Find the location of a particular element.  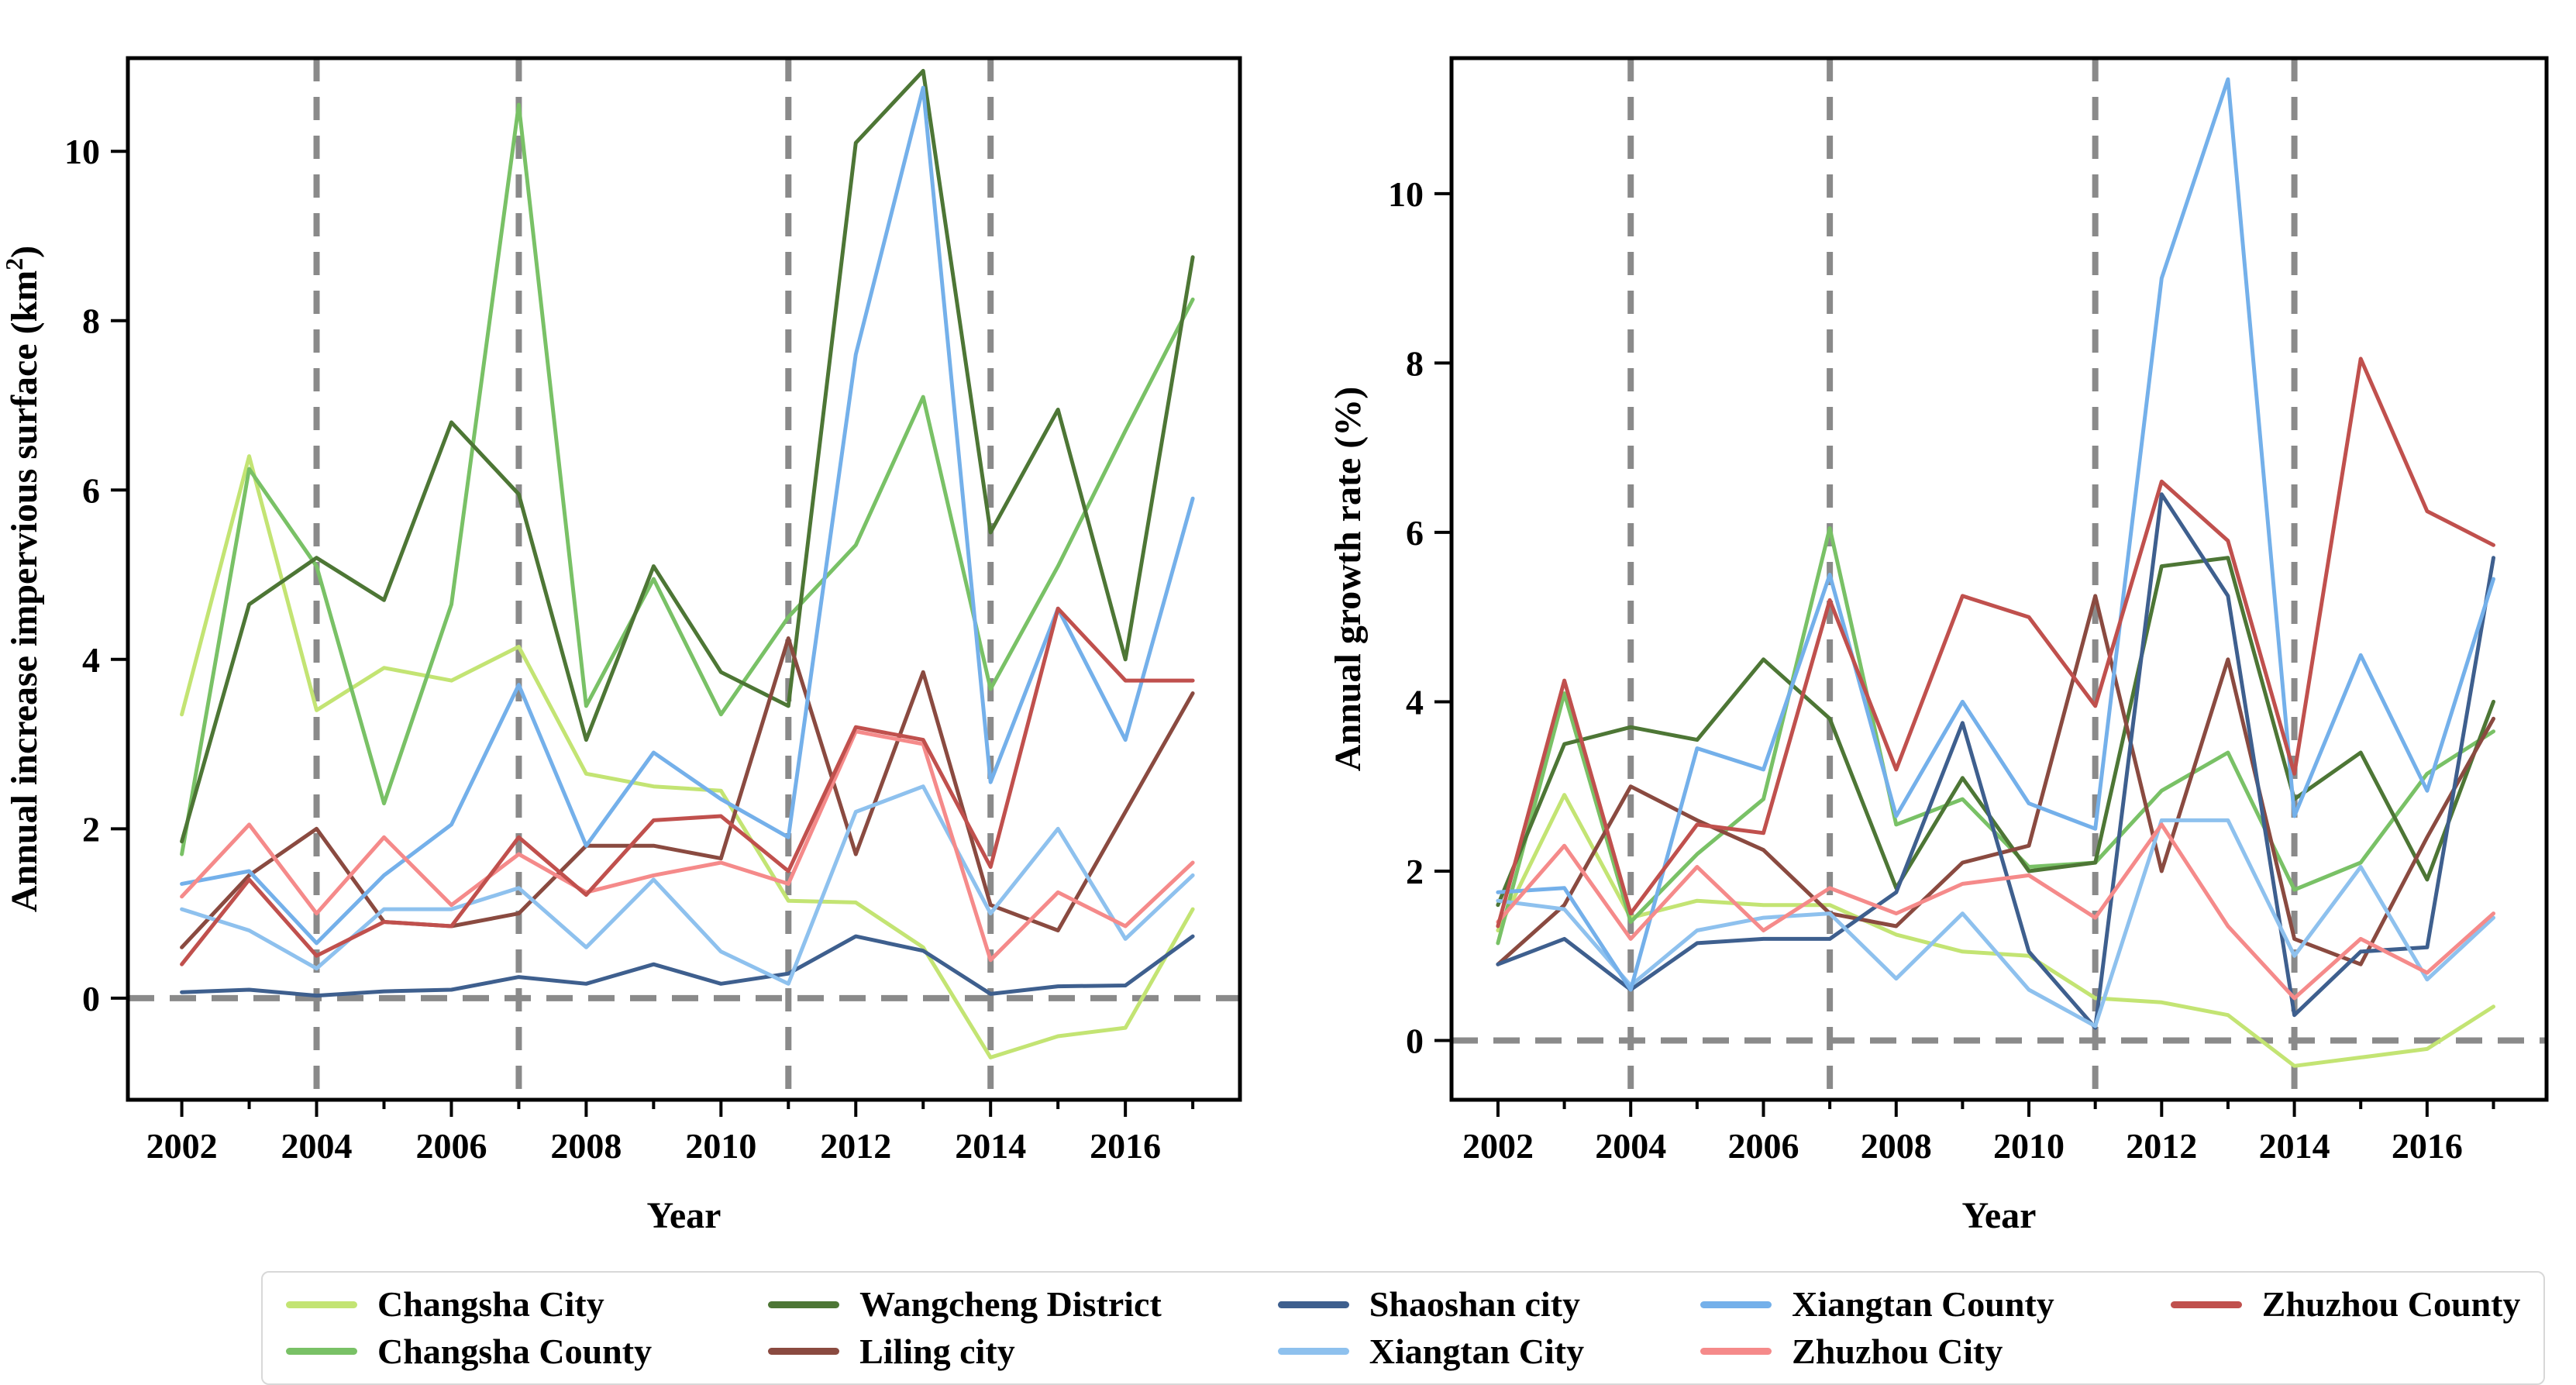

legend-swatch-xiangtan-county is located at coordinates (1736, 1304).